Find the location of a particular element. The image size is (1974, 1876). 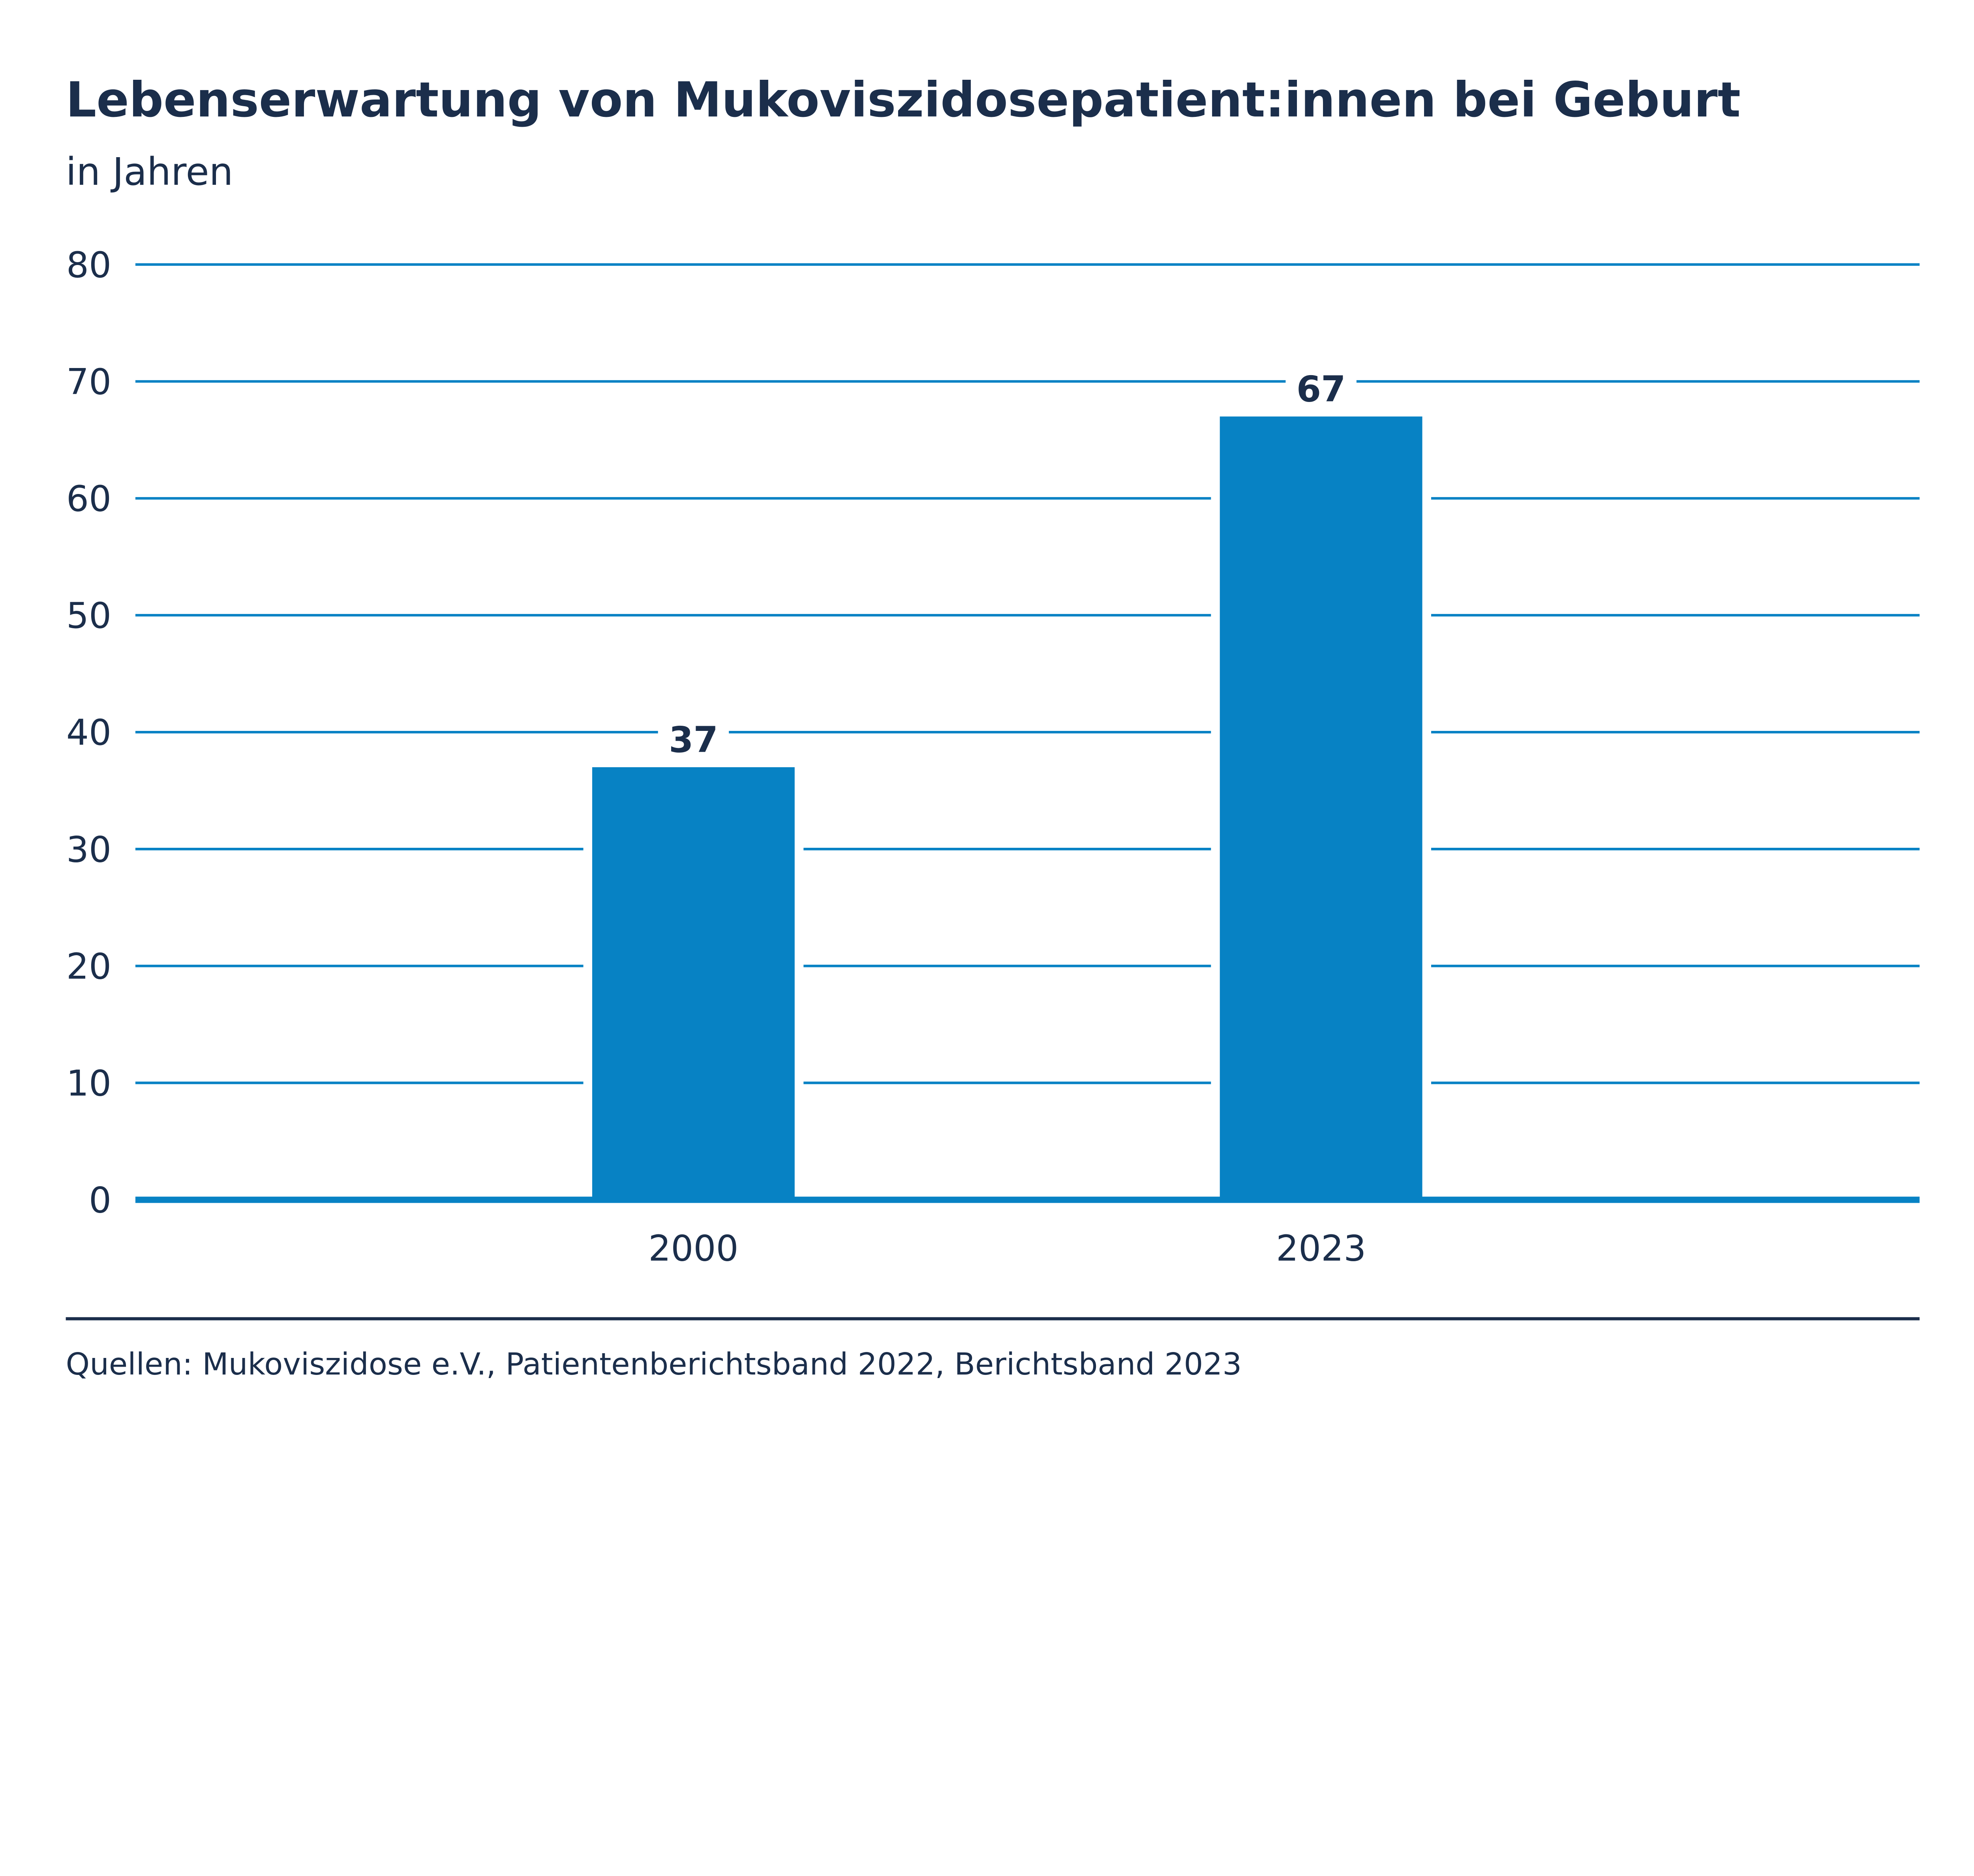

y-tick-label: 60 is located at coordinates (88, 500).